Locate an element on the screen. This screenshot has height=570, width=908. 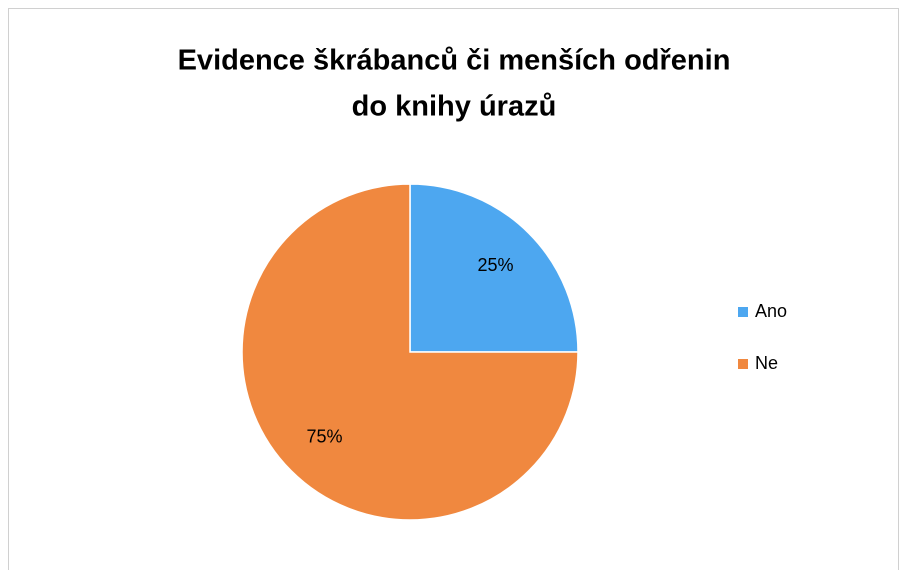
chart-title: Evidence škrábanců či menších odřenin is located at coordinates (454, 61).